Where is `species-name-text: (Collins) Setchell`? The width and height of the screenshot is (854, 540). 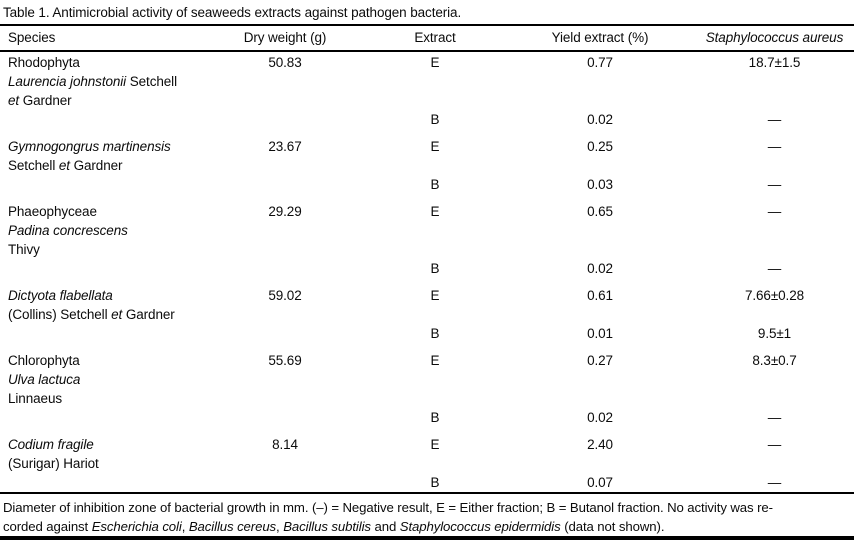
species-name-text: (Collins) Setchell is located at coordinates (60, 314).